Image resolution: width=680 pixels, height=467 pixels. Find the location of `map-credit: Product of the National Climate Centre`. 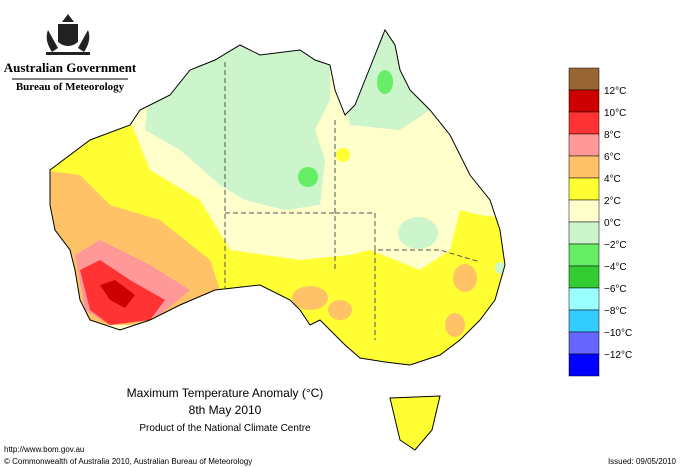

map-credit: Product of the National Climate Centre is located at coordinates (225, 428).